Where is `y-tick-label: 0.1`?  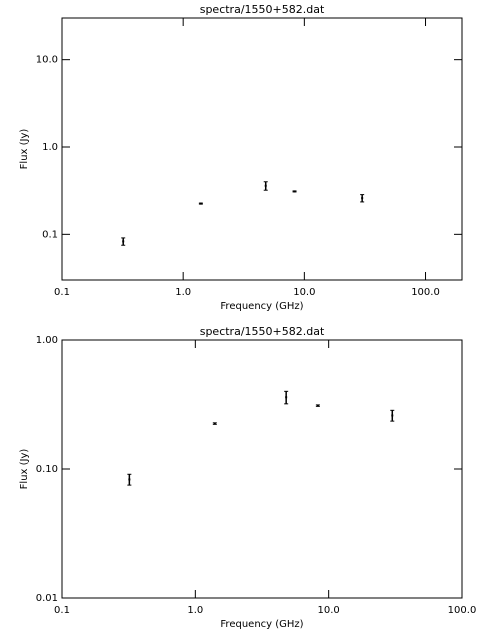 y-tick-label: 0.1 is located at coordinates (50, 234).